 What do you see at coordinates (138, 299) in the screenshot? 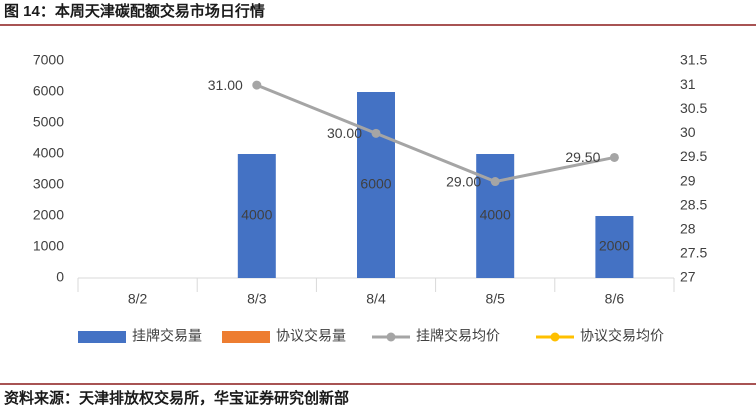
I see `x-tick-label: 8/2` at bounding box center [138, 299].